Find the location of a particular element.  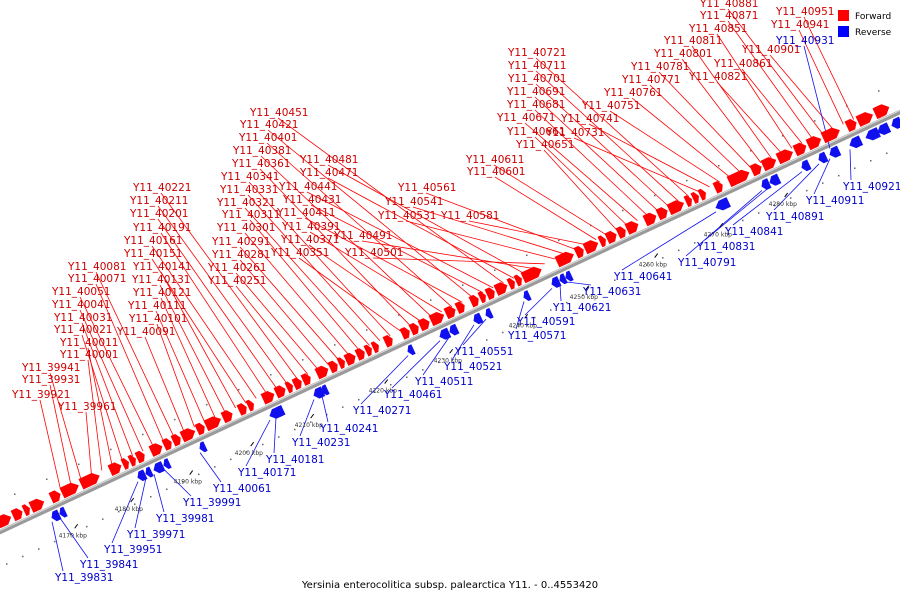

reverse-gene-label: Y11_39951 is located at coordinates (132, 550).